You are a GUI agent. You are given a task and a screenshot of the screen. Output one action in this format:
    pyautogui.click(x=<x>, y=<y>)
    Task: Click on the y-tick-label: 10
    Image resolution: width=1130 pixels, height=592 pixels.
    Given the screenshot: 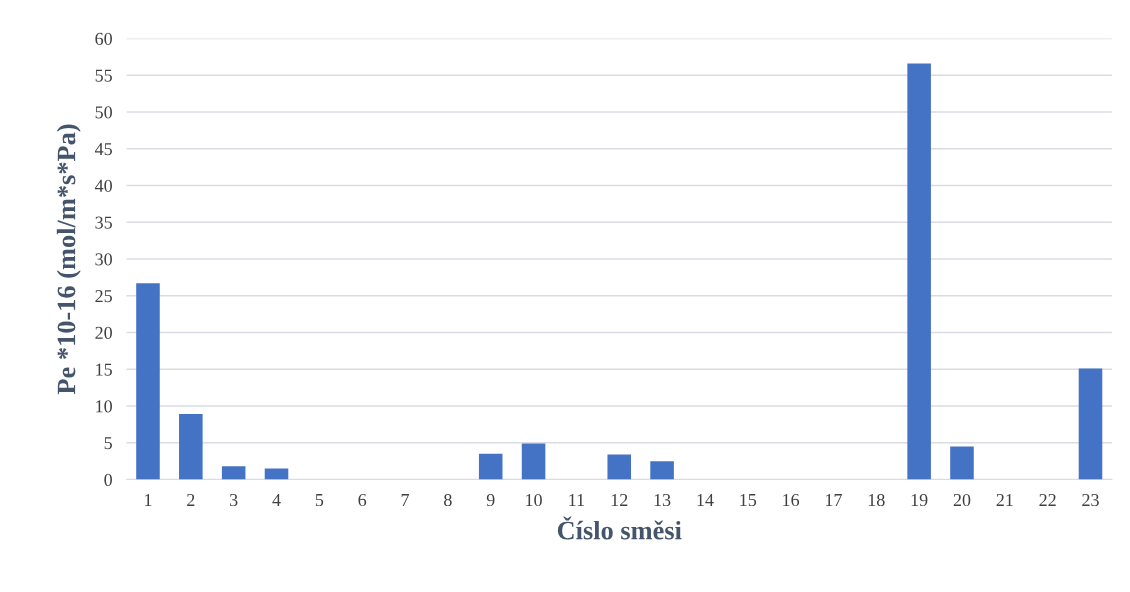 What is the action you would take?
    pyautogui.click(x=104, y=406)
    